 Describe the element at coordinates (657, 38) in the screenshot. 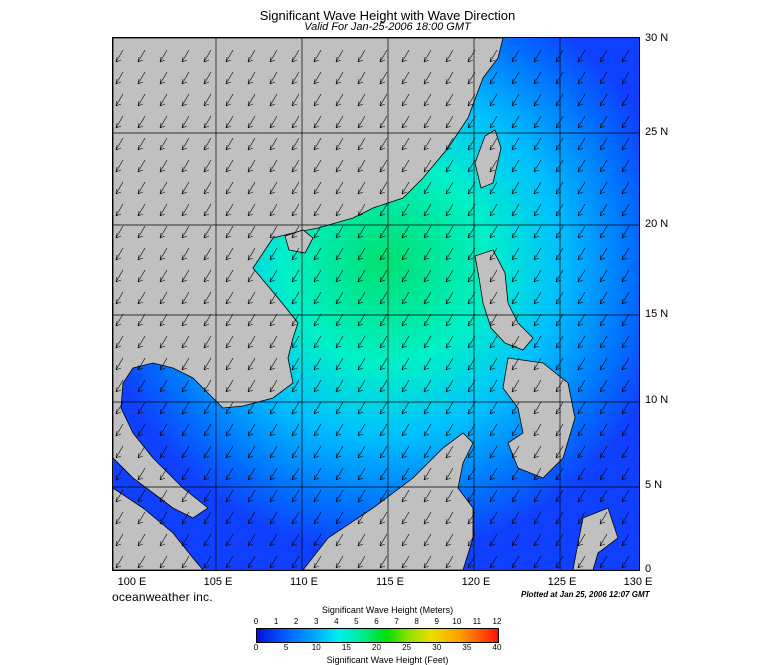

I see `lat-label-30: 30 N` at that location.